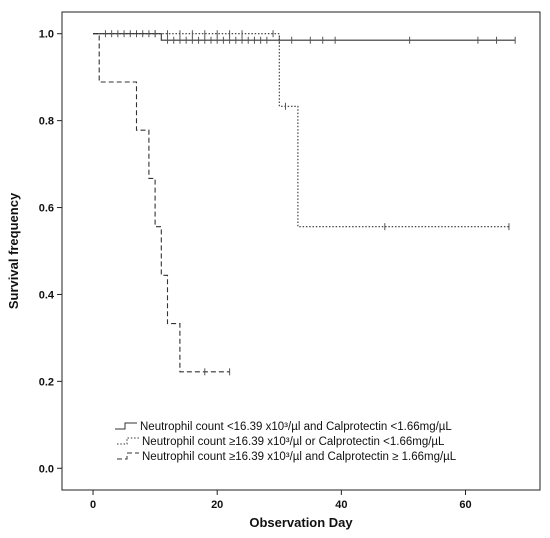 Image resolution: width=550 pixels, height=538 pixels. I want to click on y-tick-label: 0.8, so click(46, 122).